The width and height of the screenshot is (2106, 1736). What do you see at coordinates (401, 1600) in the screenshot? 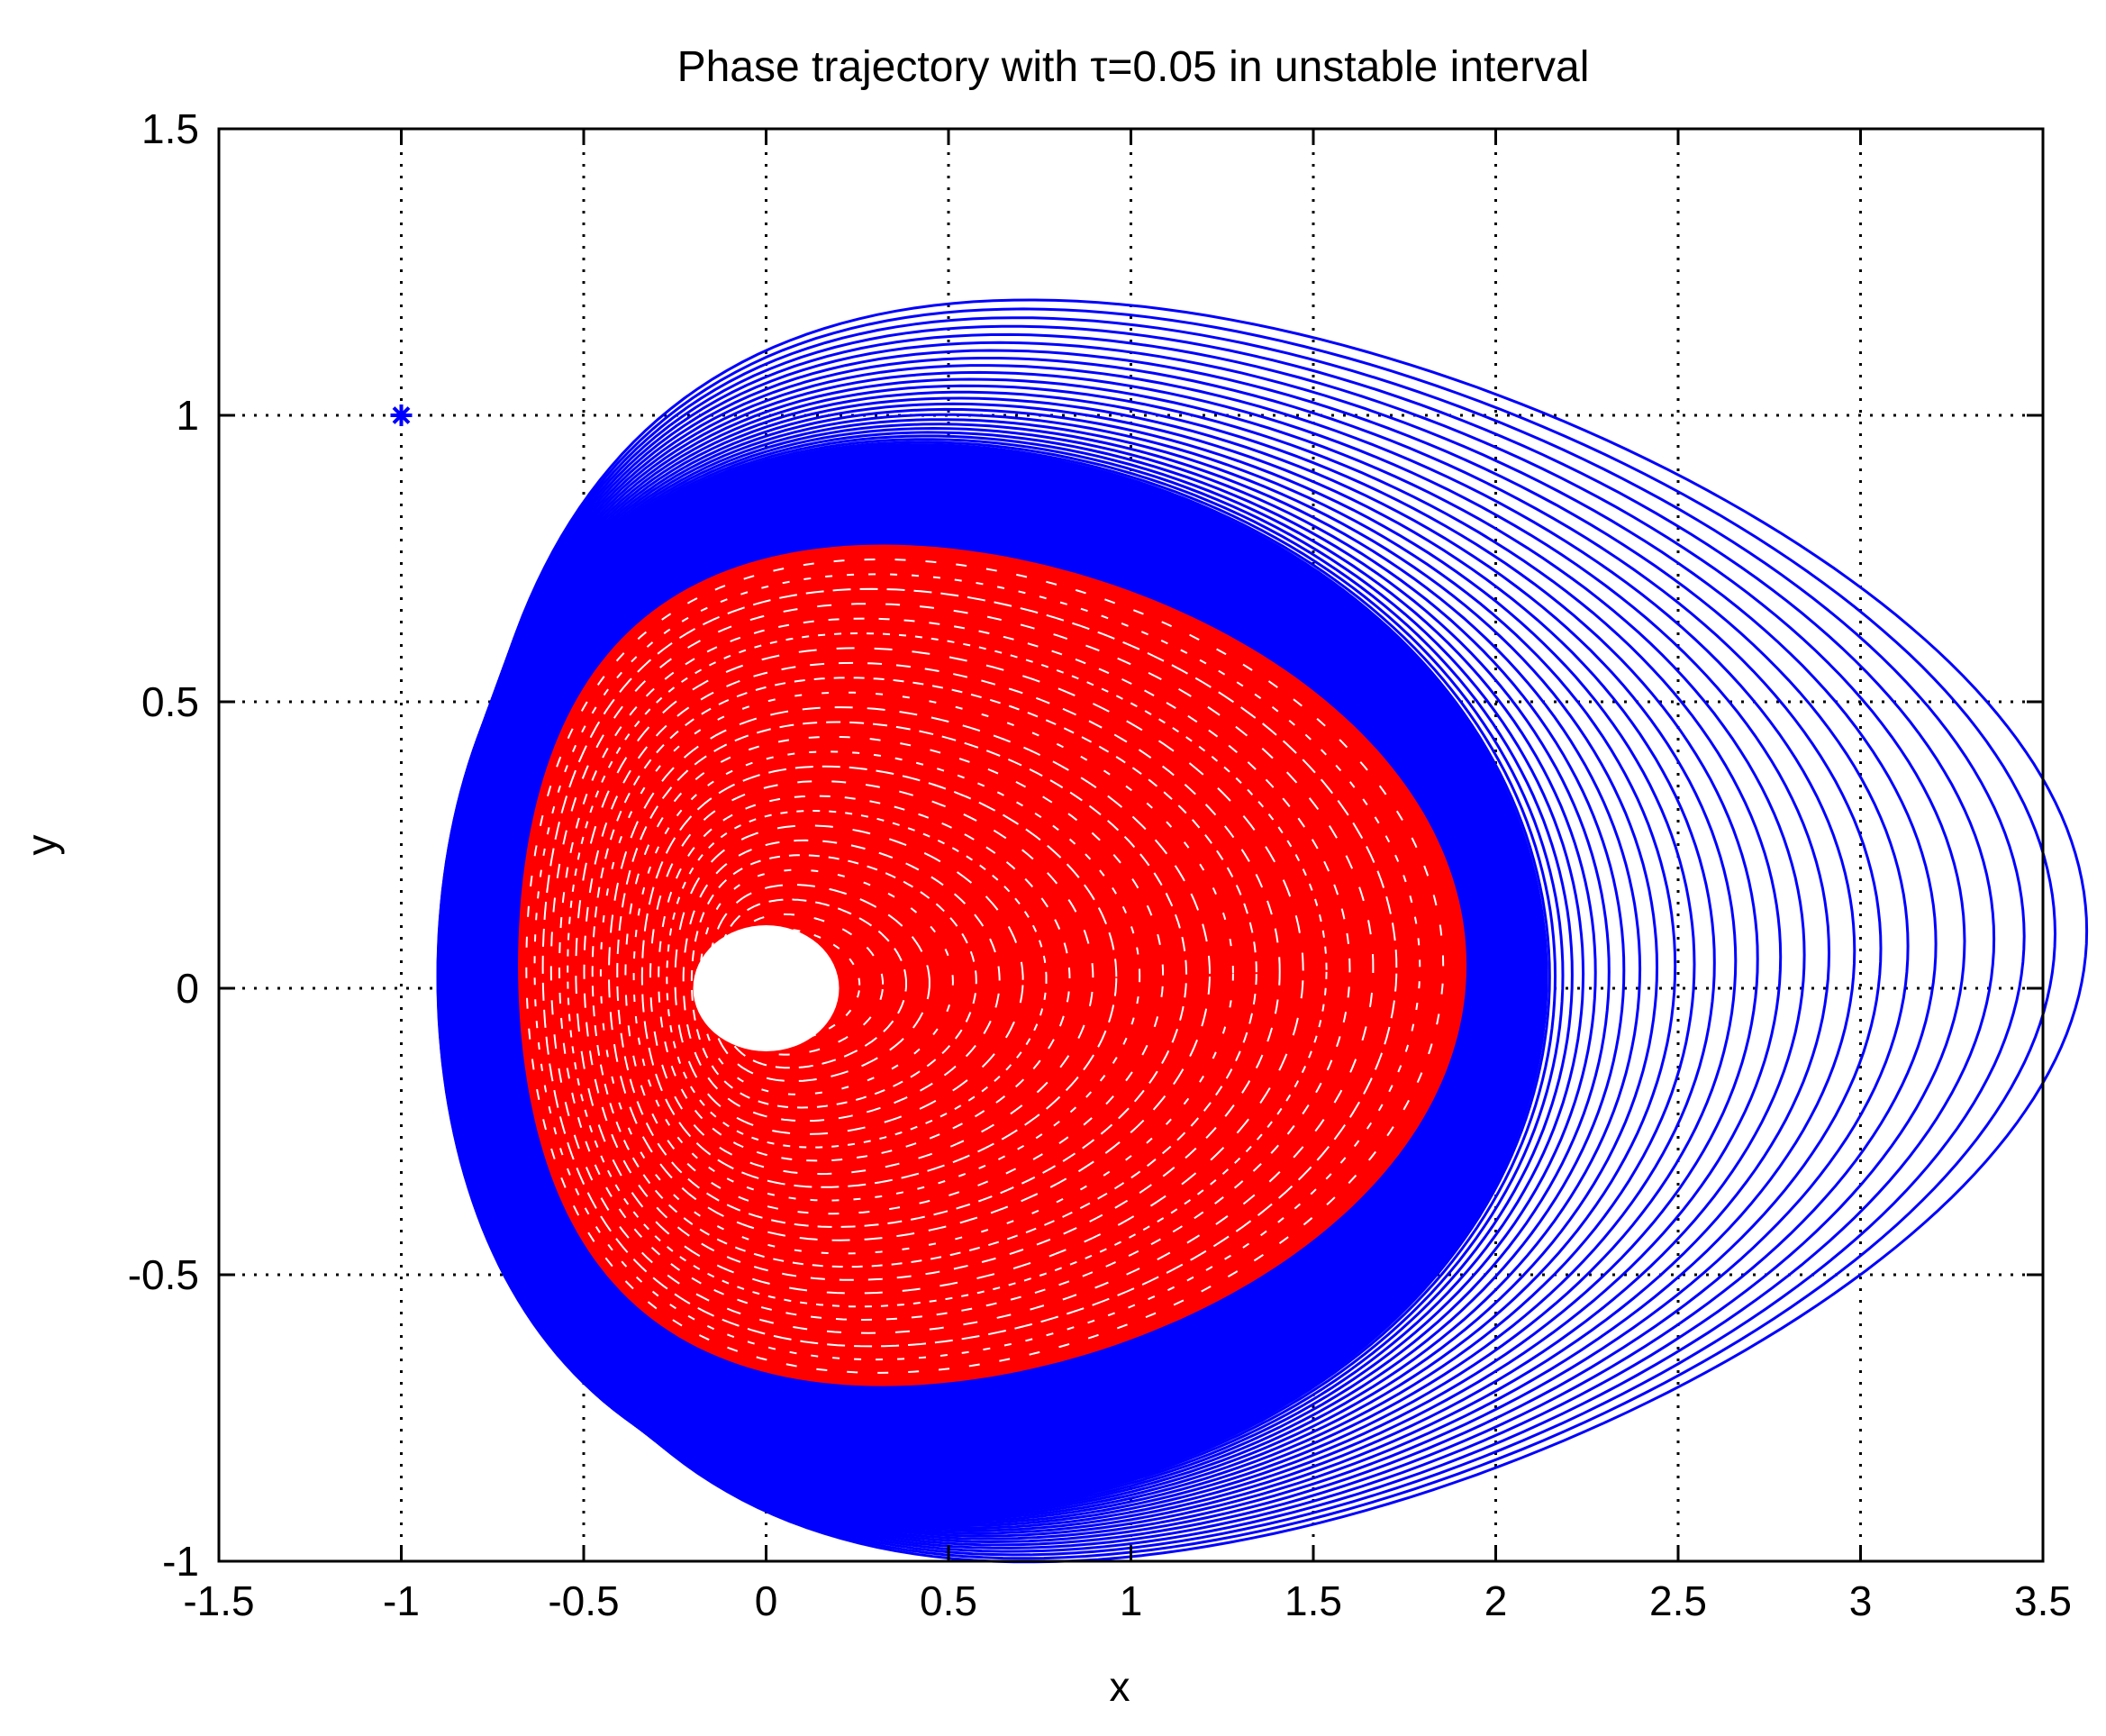
I see `x-tick-label: -1` at bounding box center [401, 1600].